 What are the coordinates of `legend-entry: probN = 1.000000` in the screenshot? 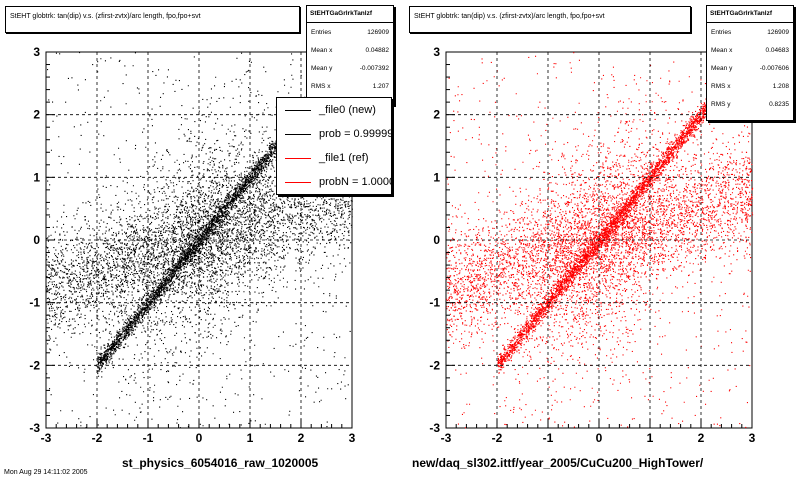 It's located at (334, 182).